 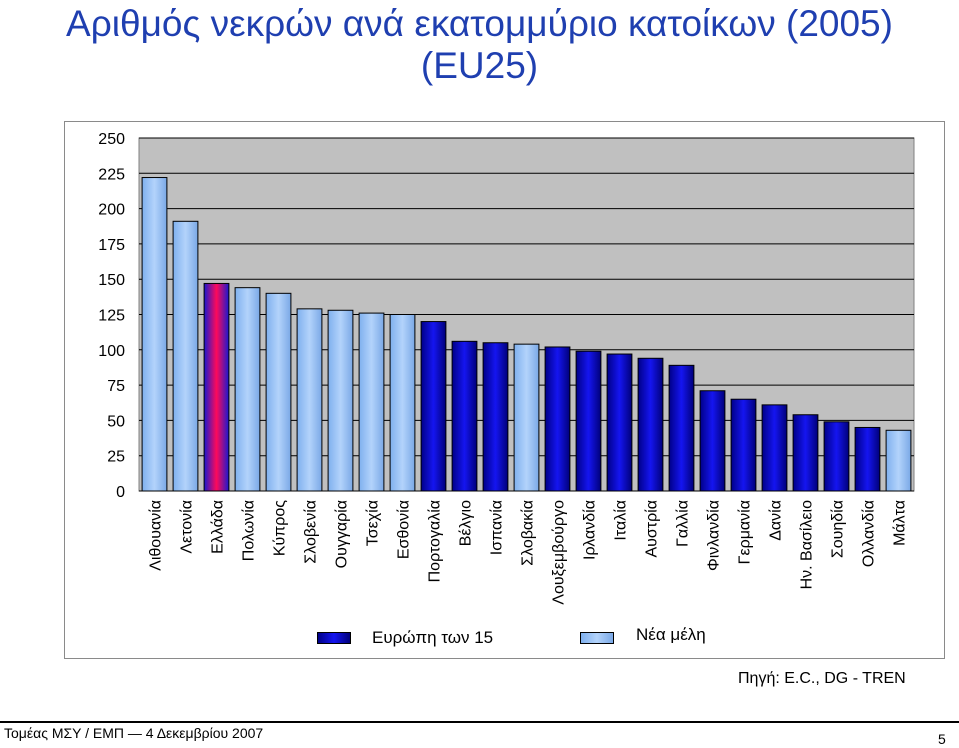 What do you see at coordinates (156, 535) in the screenshot?
I see `x-tick-label: Λιθουανία` at bounding box center [156, 535].